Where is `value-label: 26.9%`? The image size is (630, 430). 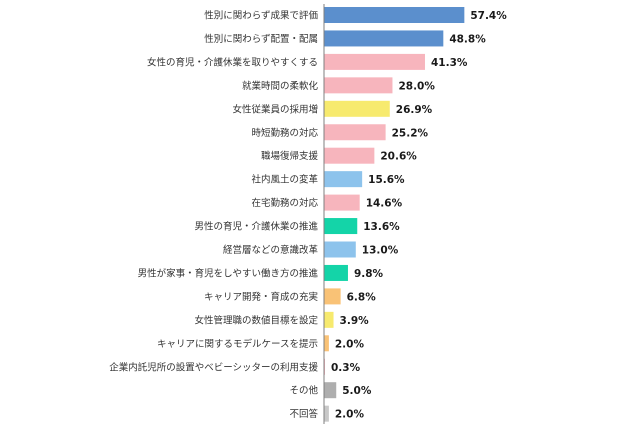
value-label: 26.9% is located at coordinates (414, 110).